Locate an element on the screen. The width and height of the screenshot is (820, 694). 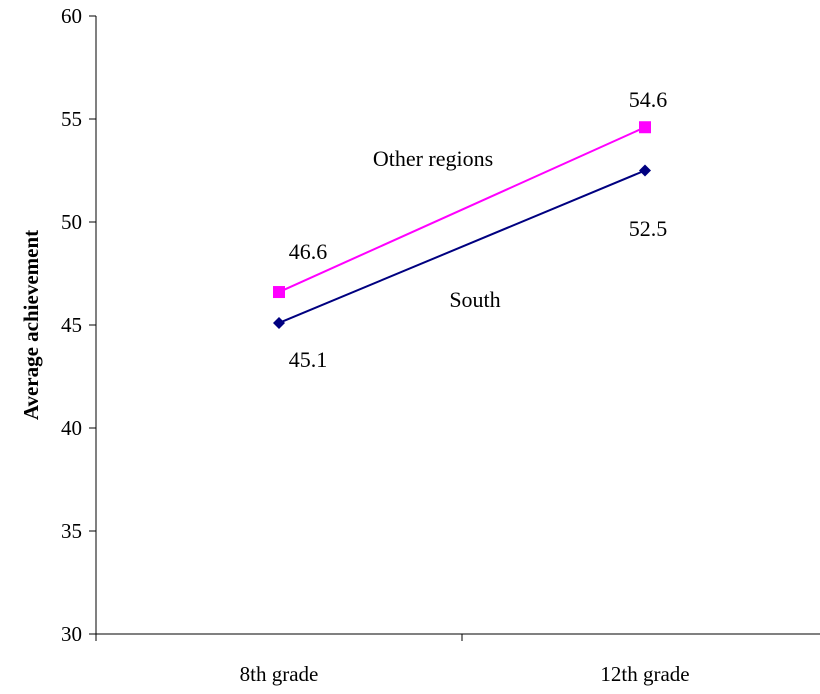
y-tick-label: 60 is located at coordinates (71, 16).